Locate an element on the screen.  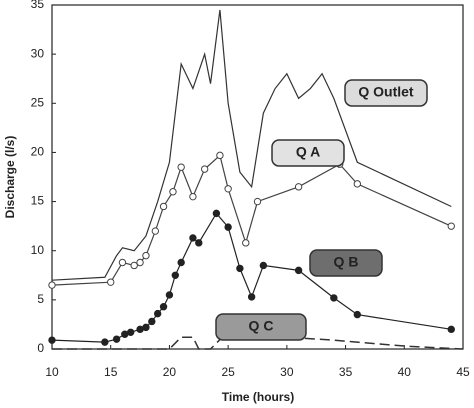
y-tick-label: 20 is located at coordinates (38, 152).